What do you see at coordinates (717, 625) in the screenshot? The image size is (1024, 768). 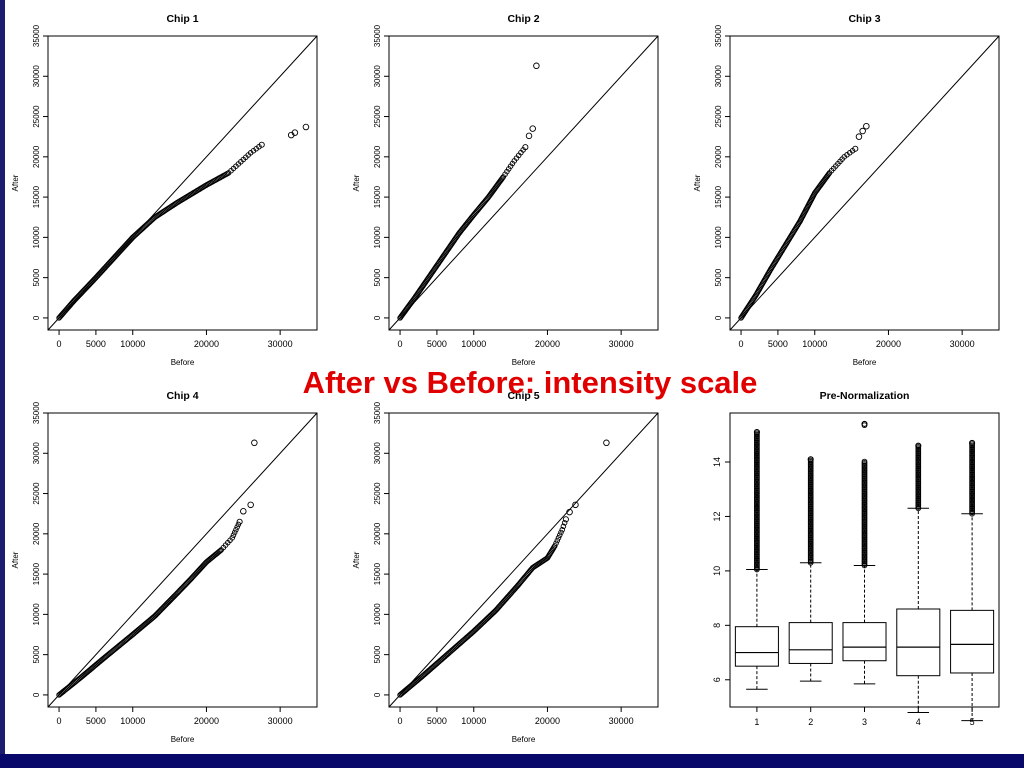 I see `y-tick-label: 8` at bounding box center [717, 625].